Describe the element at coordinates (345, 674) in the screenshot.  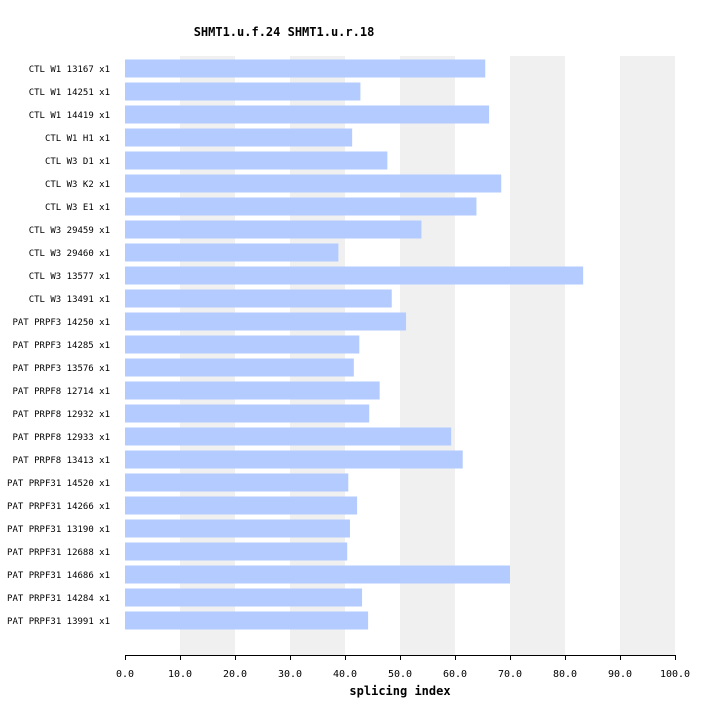
I see `x-tick-label: 40.0` at that location.